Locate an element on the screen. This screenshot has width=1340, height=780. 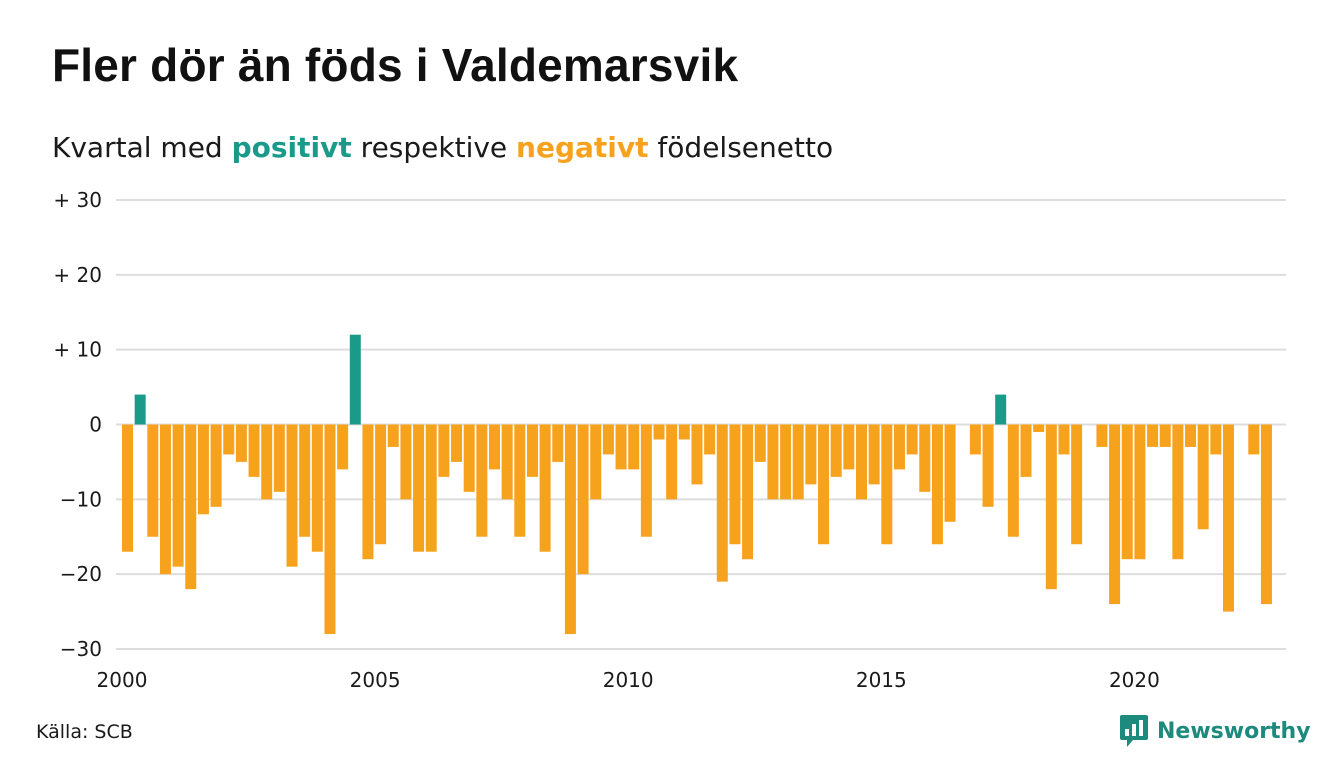
newsworthy-logo: Newsworthy is located at coordinates (1215, 731).